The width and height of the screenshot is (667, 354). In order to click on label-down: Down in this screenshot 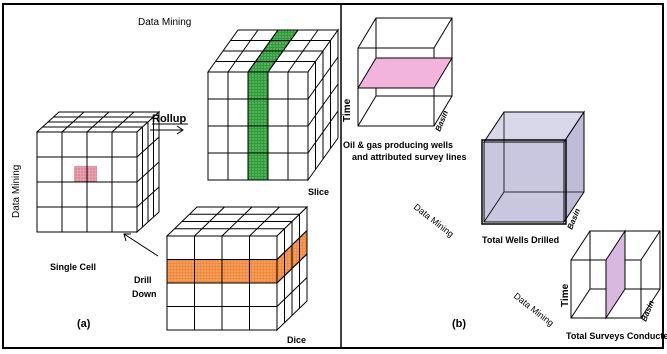, I will do `click(144, 294)`.